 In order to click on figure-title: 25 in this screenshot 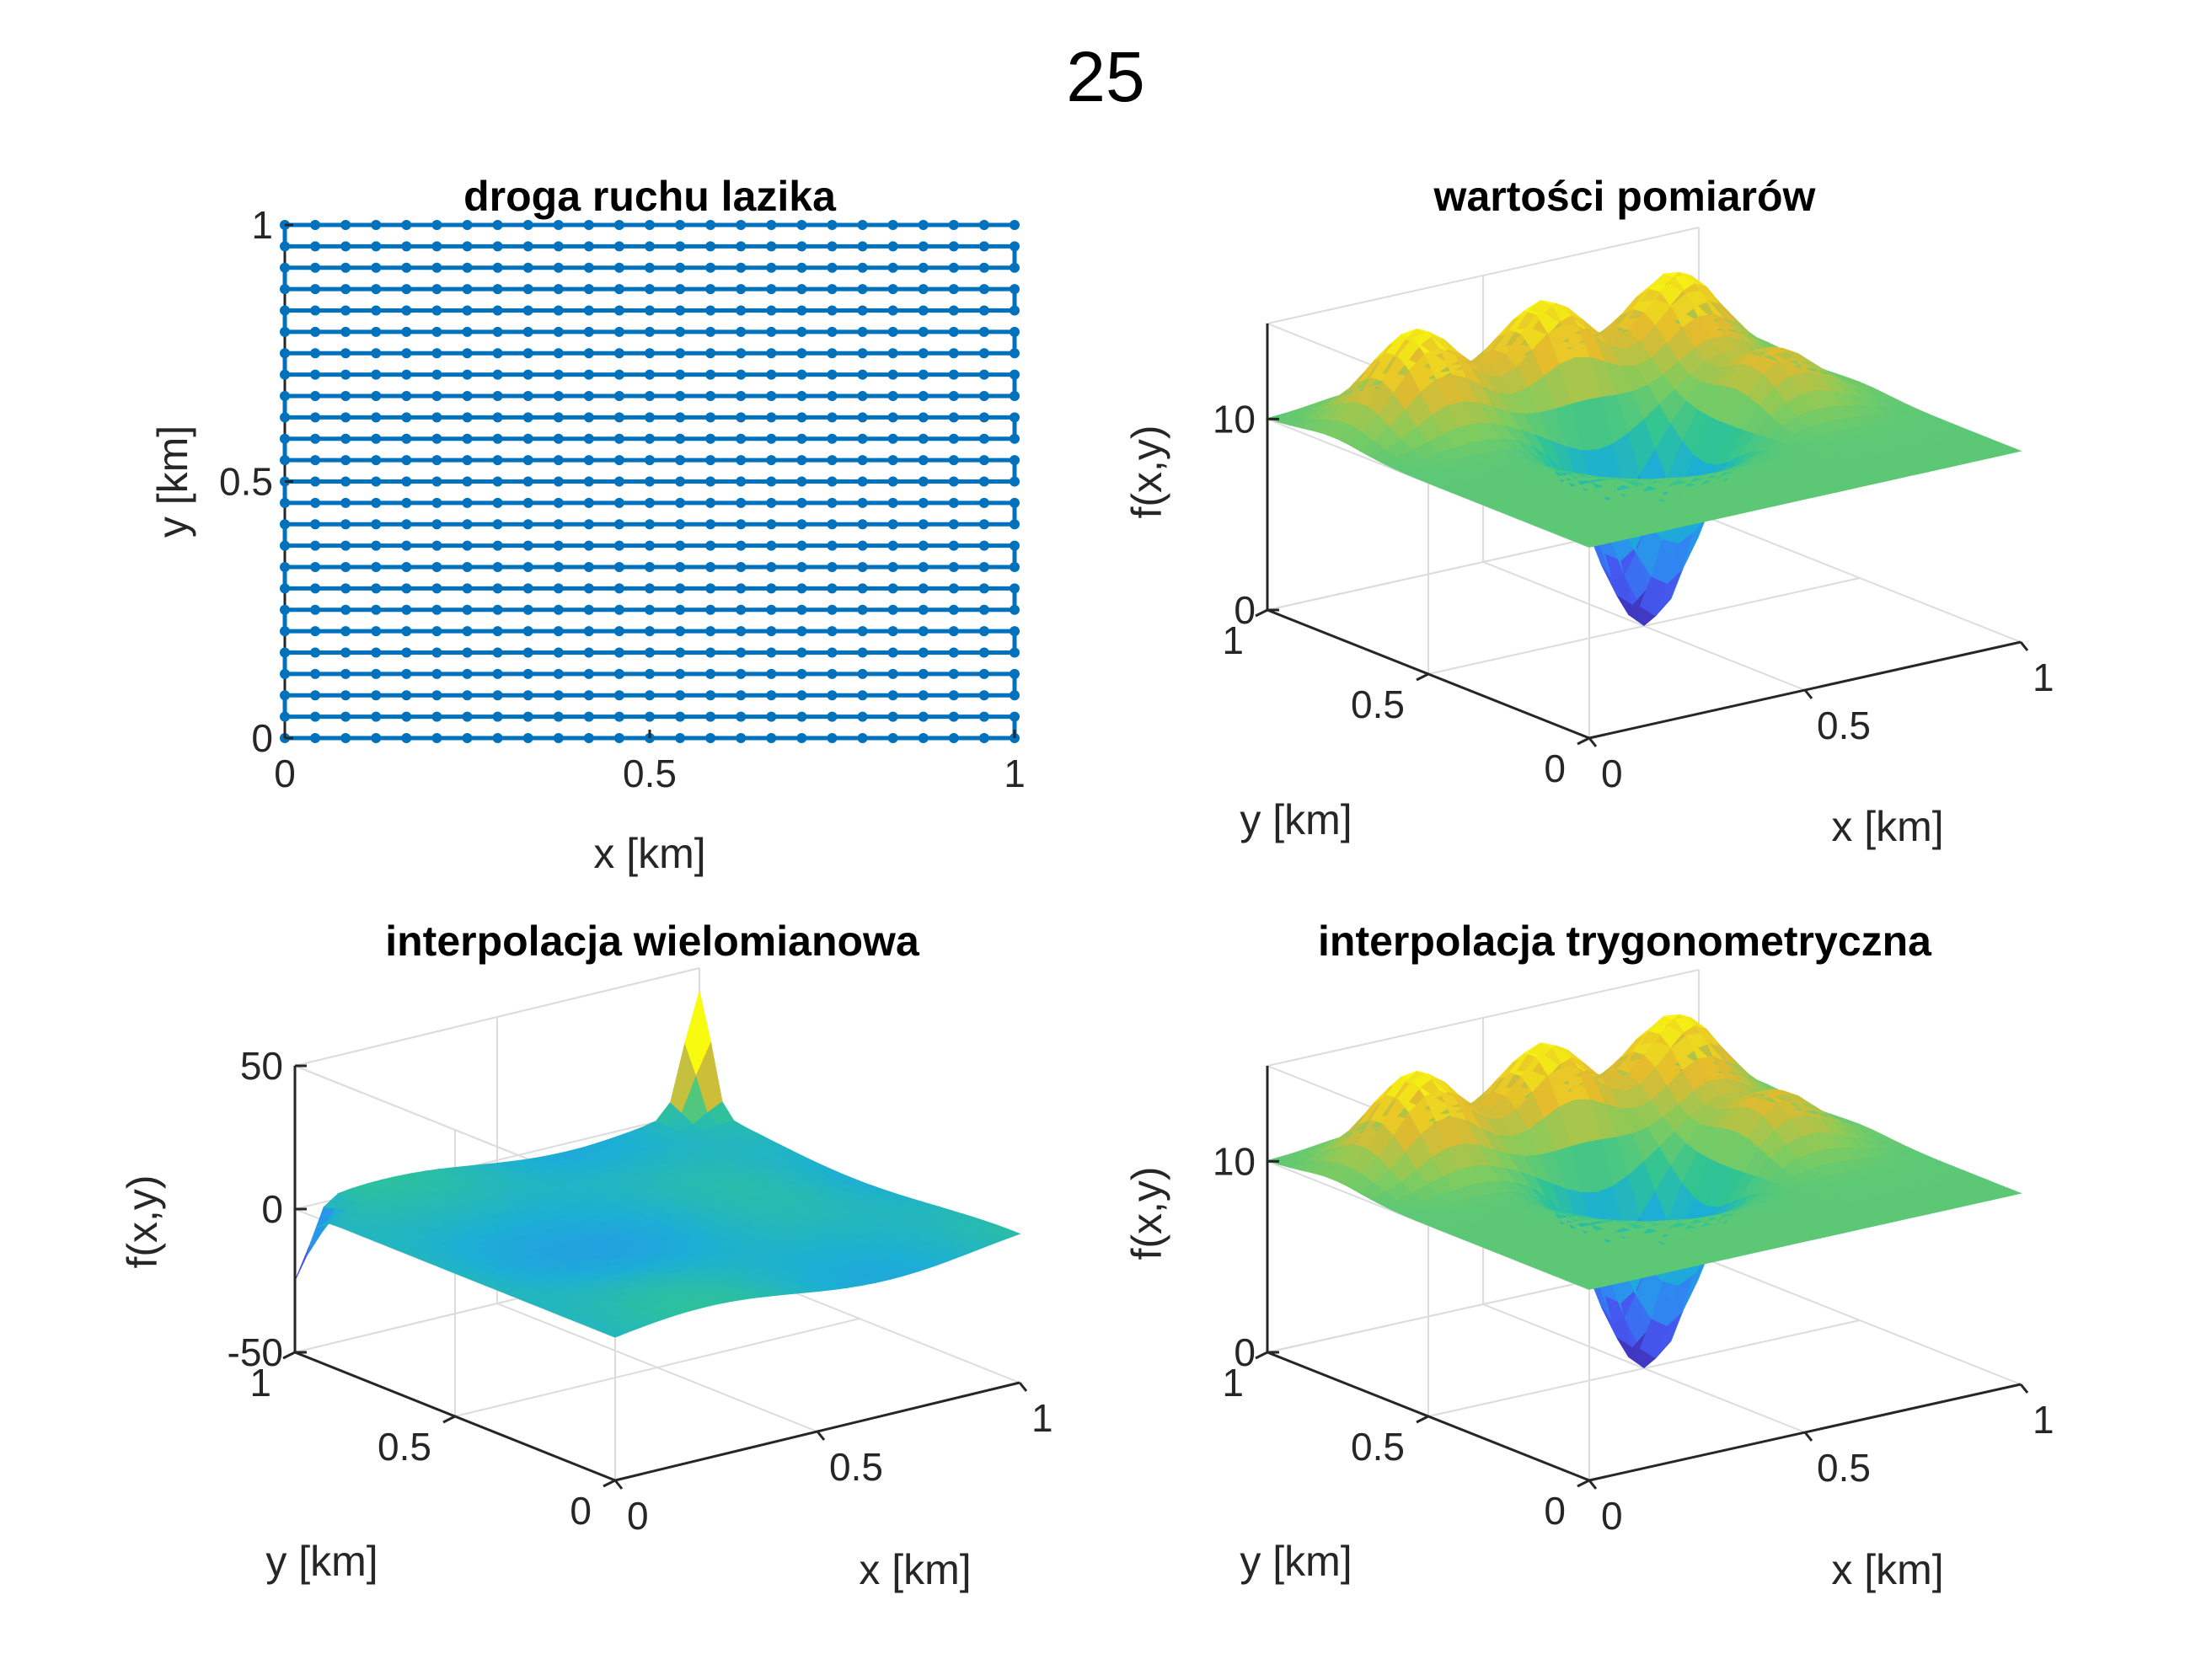, I will do `click(1105, 76)`.